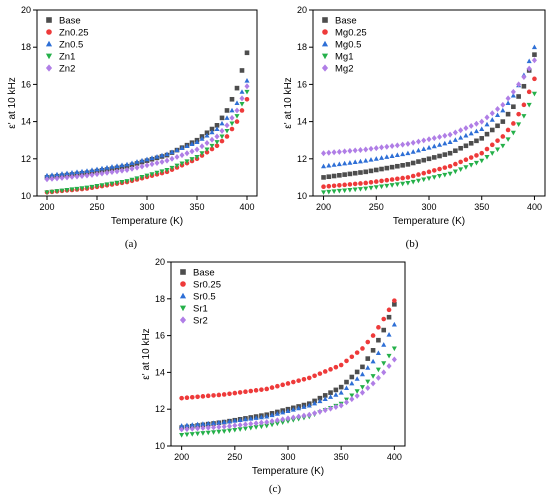  I want to click on y-tick-label: 14, so click(160, 372).